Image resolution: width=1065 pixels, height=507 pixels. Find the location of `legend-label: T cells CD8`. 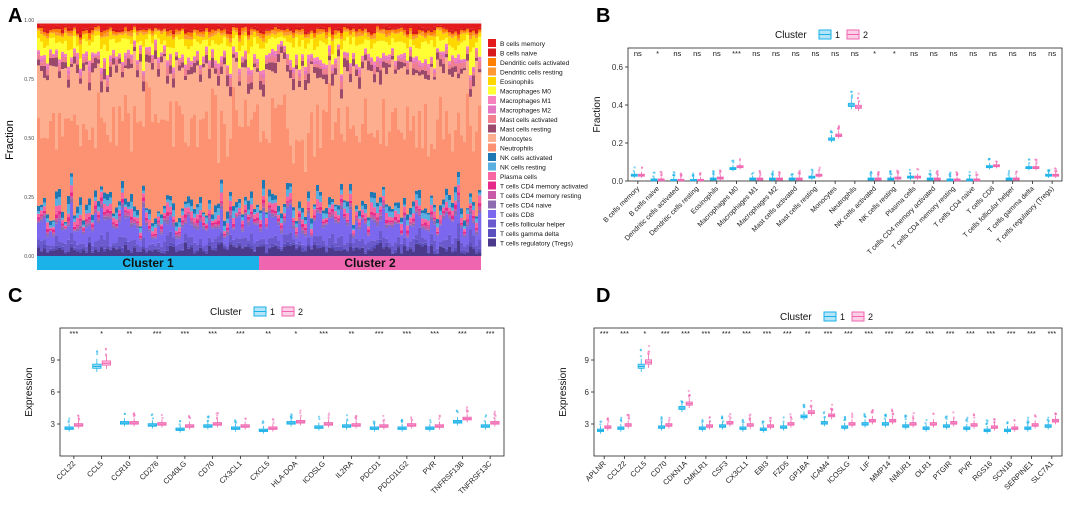

legend-label: T cells CD8 is located at coordinates (517, 215).